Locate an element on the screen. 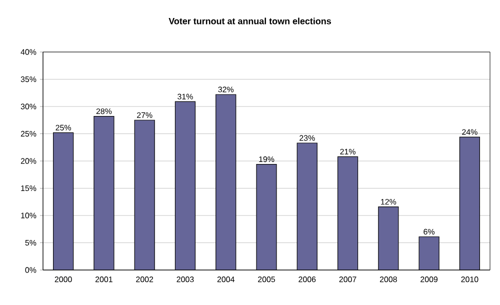  chart-title: Voter turnout at annual town elections is located at coordinates (250, 21).